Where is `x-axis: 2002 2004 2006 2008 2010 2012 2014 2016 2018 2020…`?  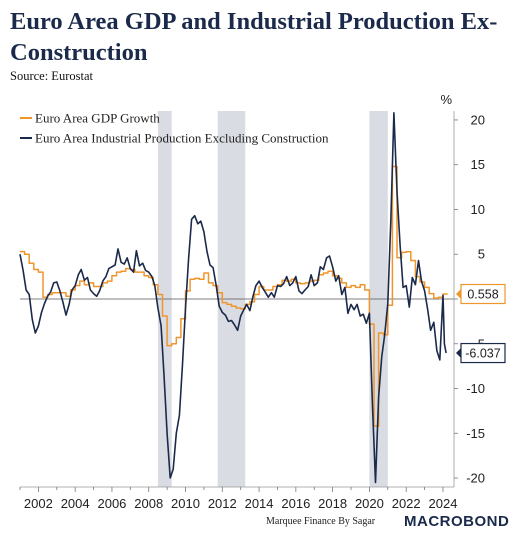 x-axis: 2002 2004 2006 2008 2010 2012 2014 2016 2018 2020… is located at coordinates (238, 498).